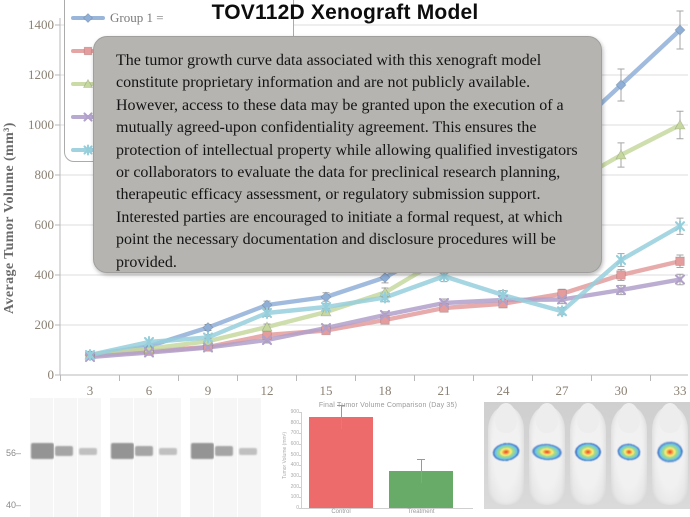 This screenshot has width=690, height=517. What do you see at coordinates (621, 390) in the screenshot?
I see `x-tick-label: 30` at bounding box center [621, 390].